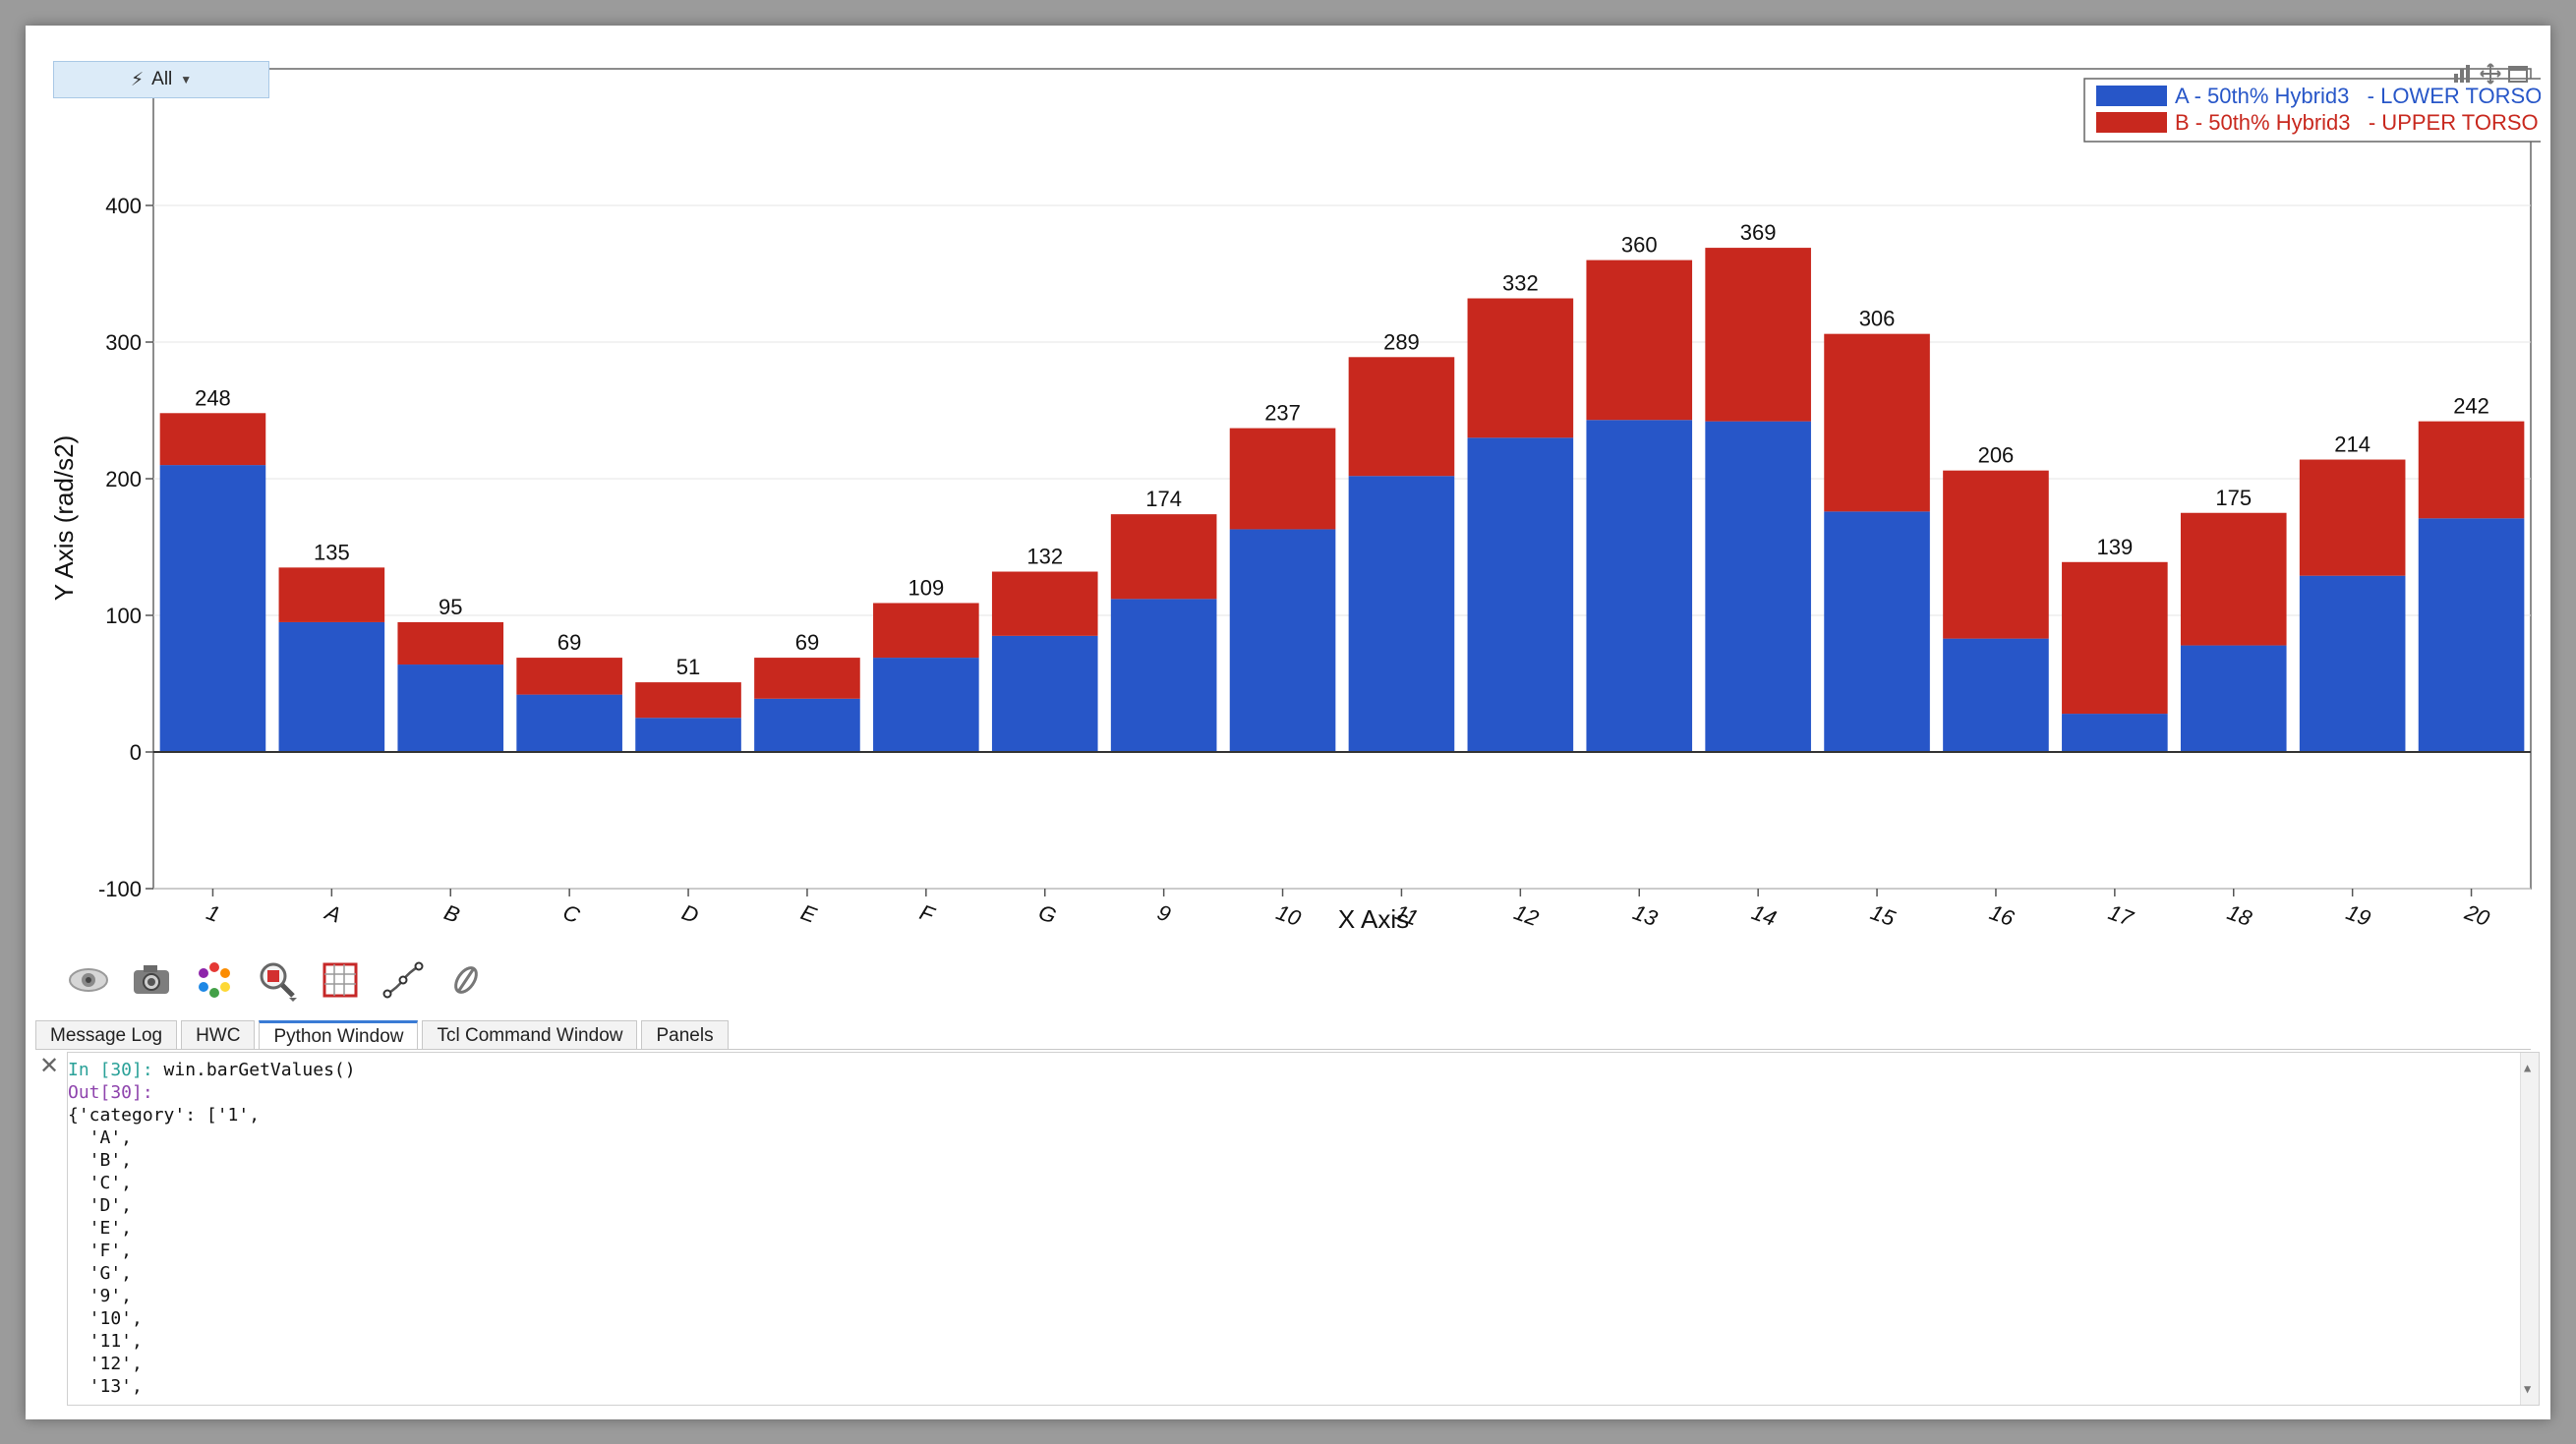  I want to click on x-tick-label: 19, so click(2358, 915).